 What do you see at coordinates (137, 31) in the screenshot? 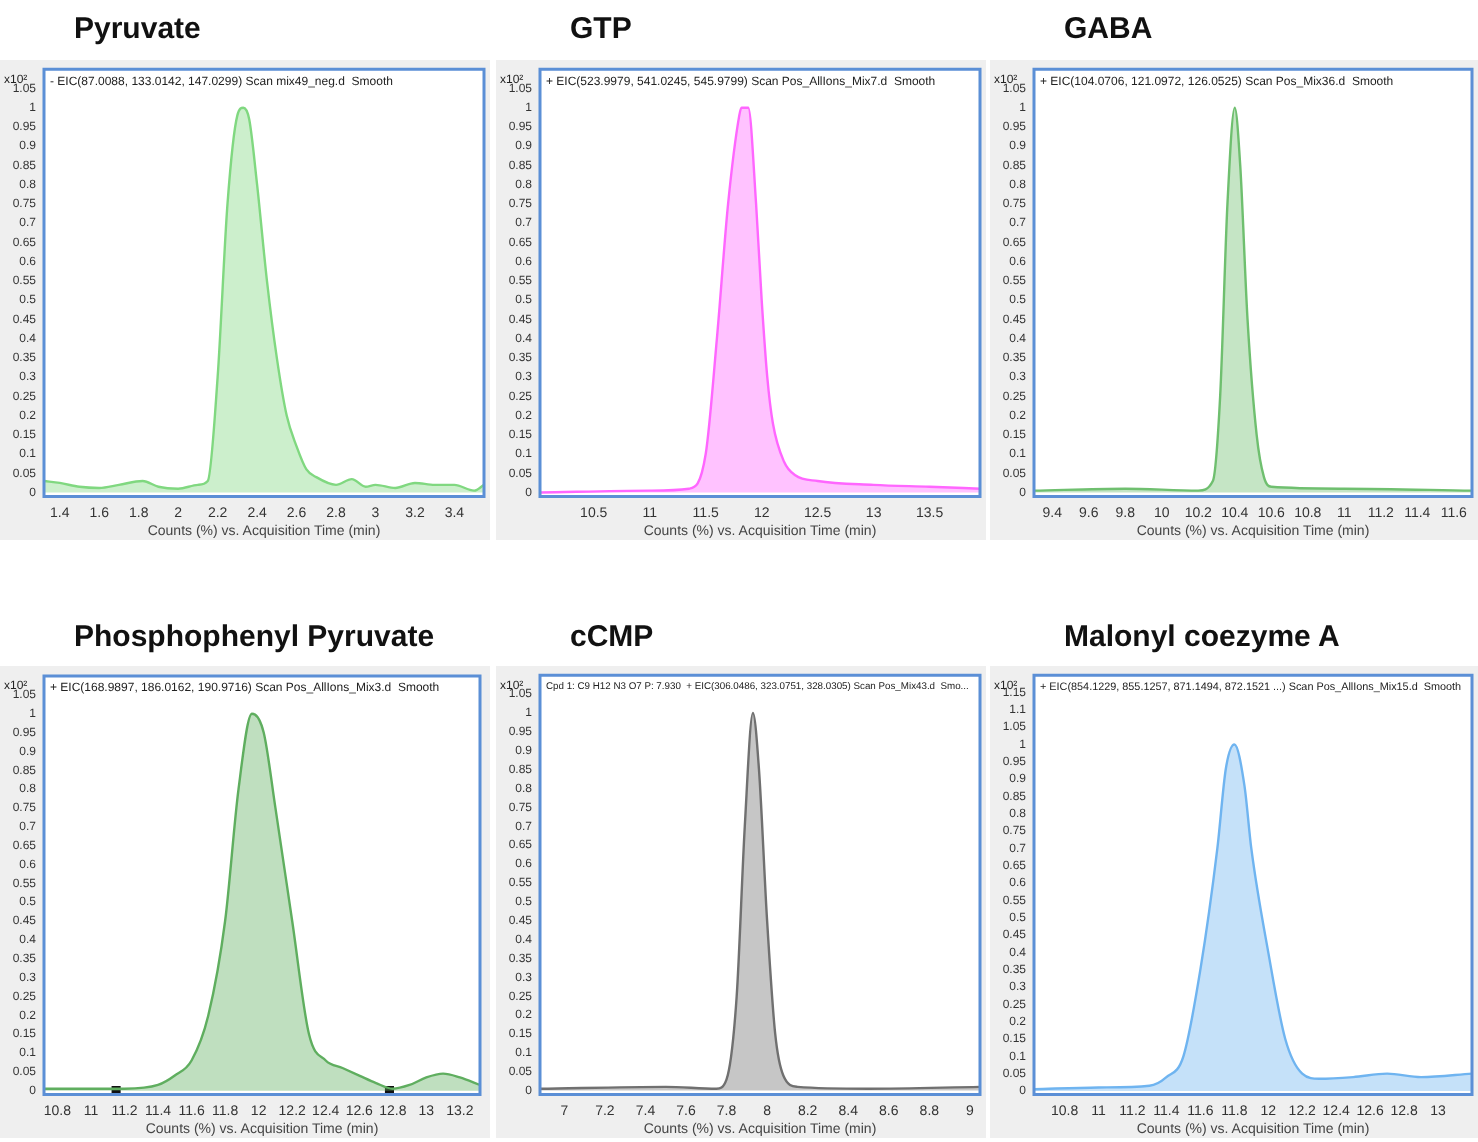
I see `chart-title: Pyruvate` at bounding box center [137, 31].